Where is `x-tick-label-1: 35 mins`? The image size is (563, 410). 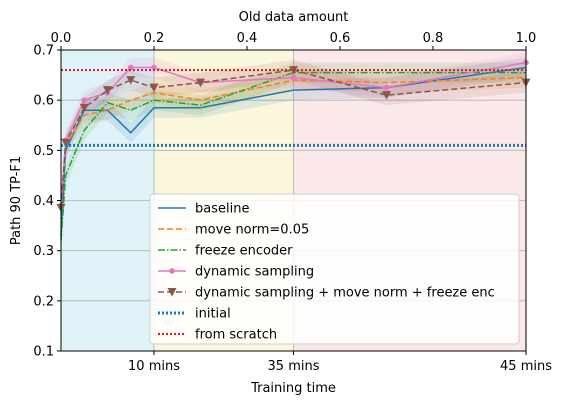 x-tick-label-1: 35 mins is located at coordinates (294, 366).